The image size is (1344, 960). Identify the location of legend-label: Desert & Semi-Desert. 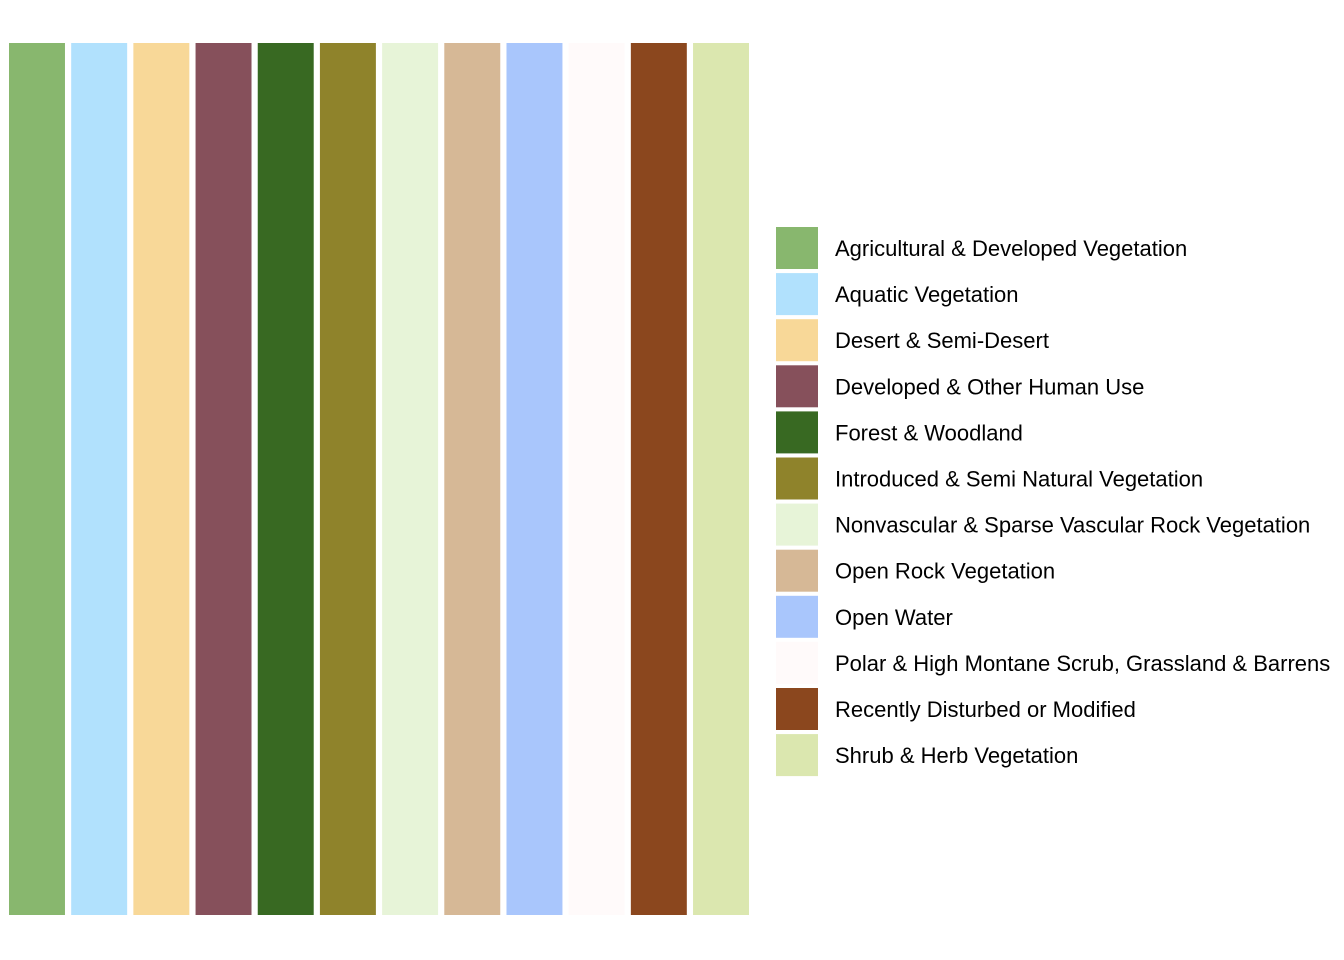
(942, 340).